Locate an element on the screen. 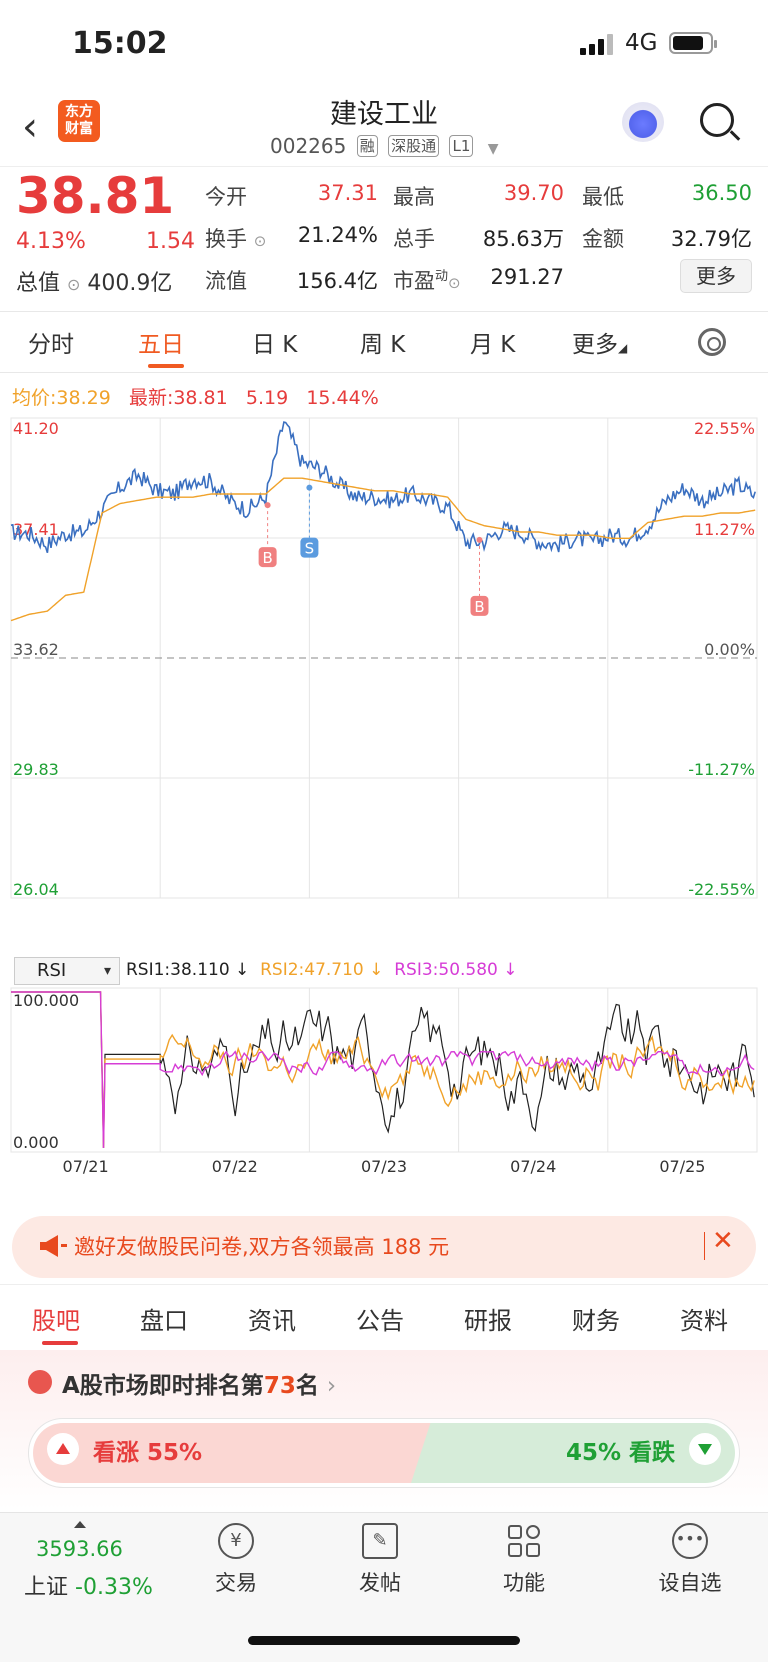 This screenshot has height=1662, width=768. ranking-section: A股市场即时排名第73名 › 看涨 55% 45% 看跌 is located at coordinates (384, 1430).